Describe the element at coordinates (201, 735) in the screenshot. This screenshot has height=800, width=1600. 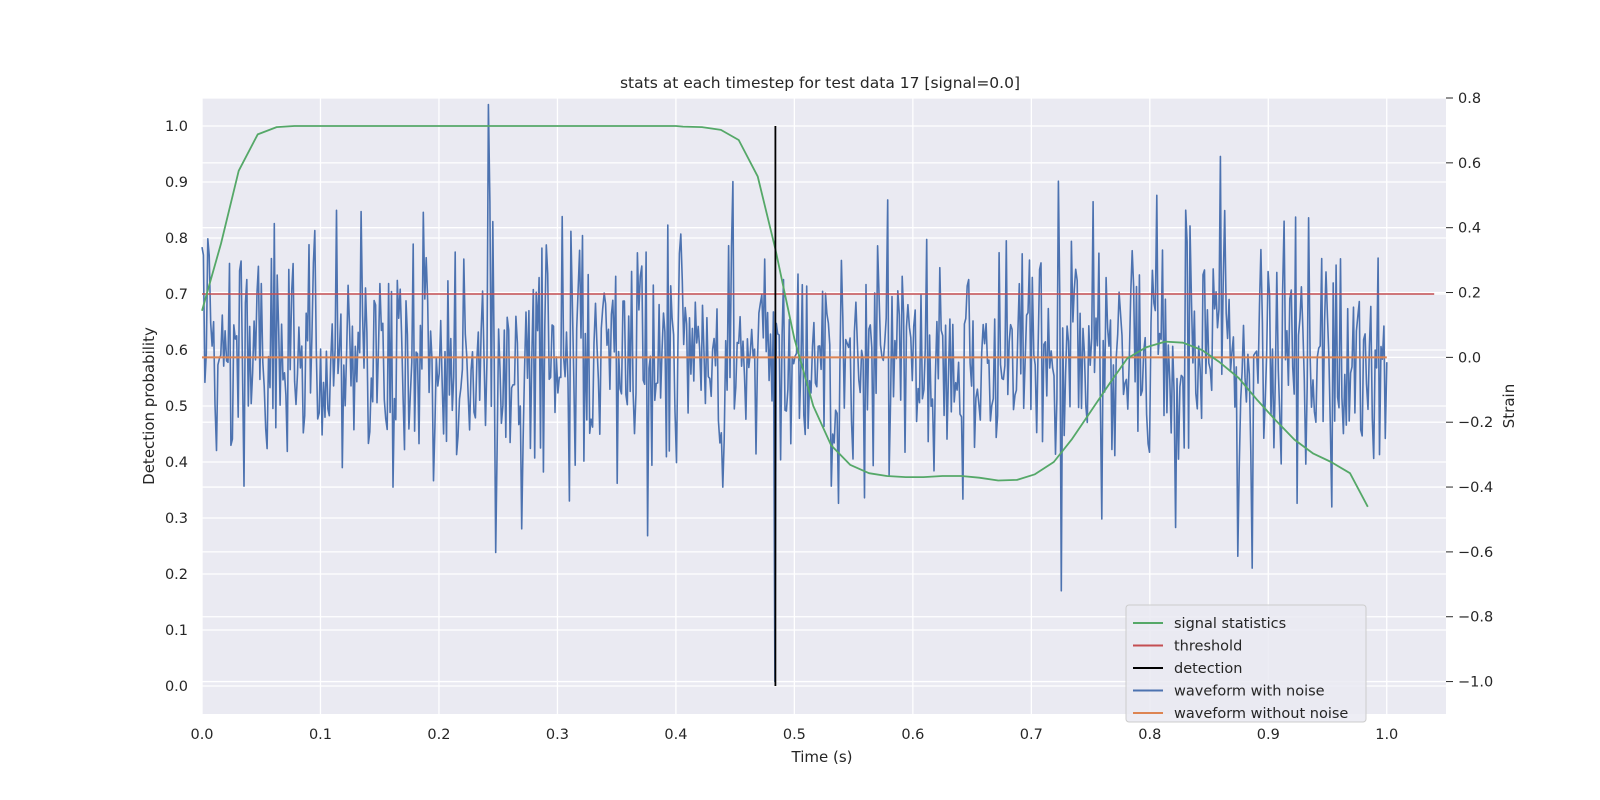
I see `x-tick-label: 0.0` at that location.